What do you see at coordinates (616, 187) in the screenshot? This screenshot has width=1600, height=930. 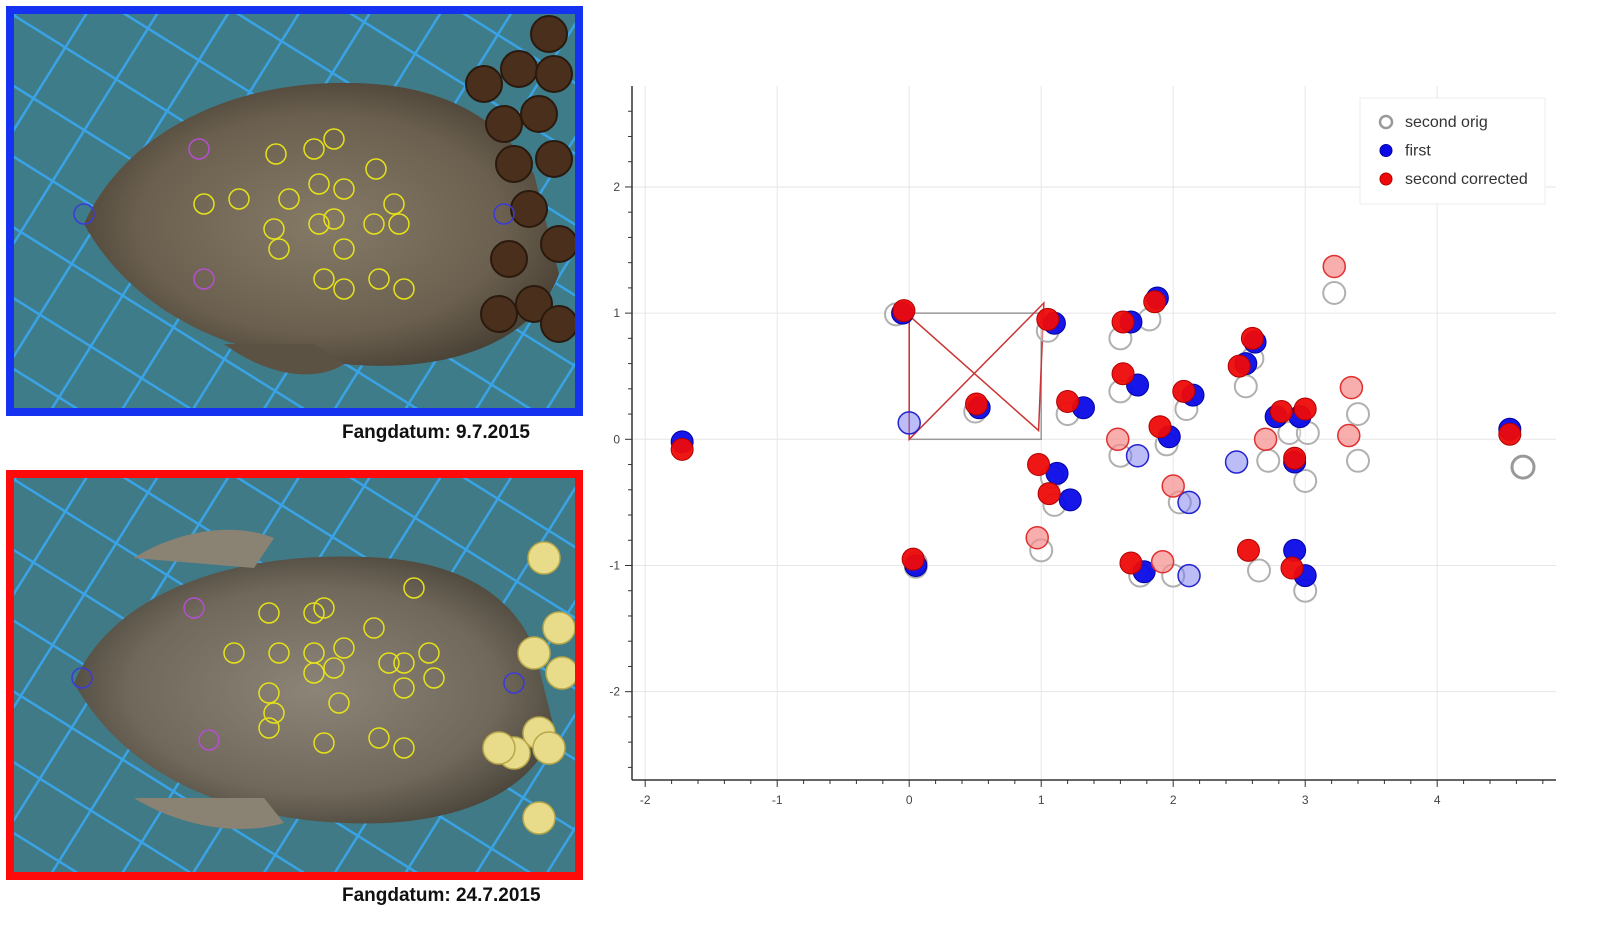 I see `y-tick-label: 2` at bounding box center [616, 187].